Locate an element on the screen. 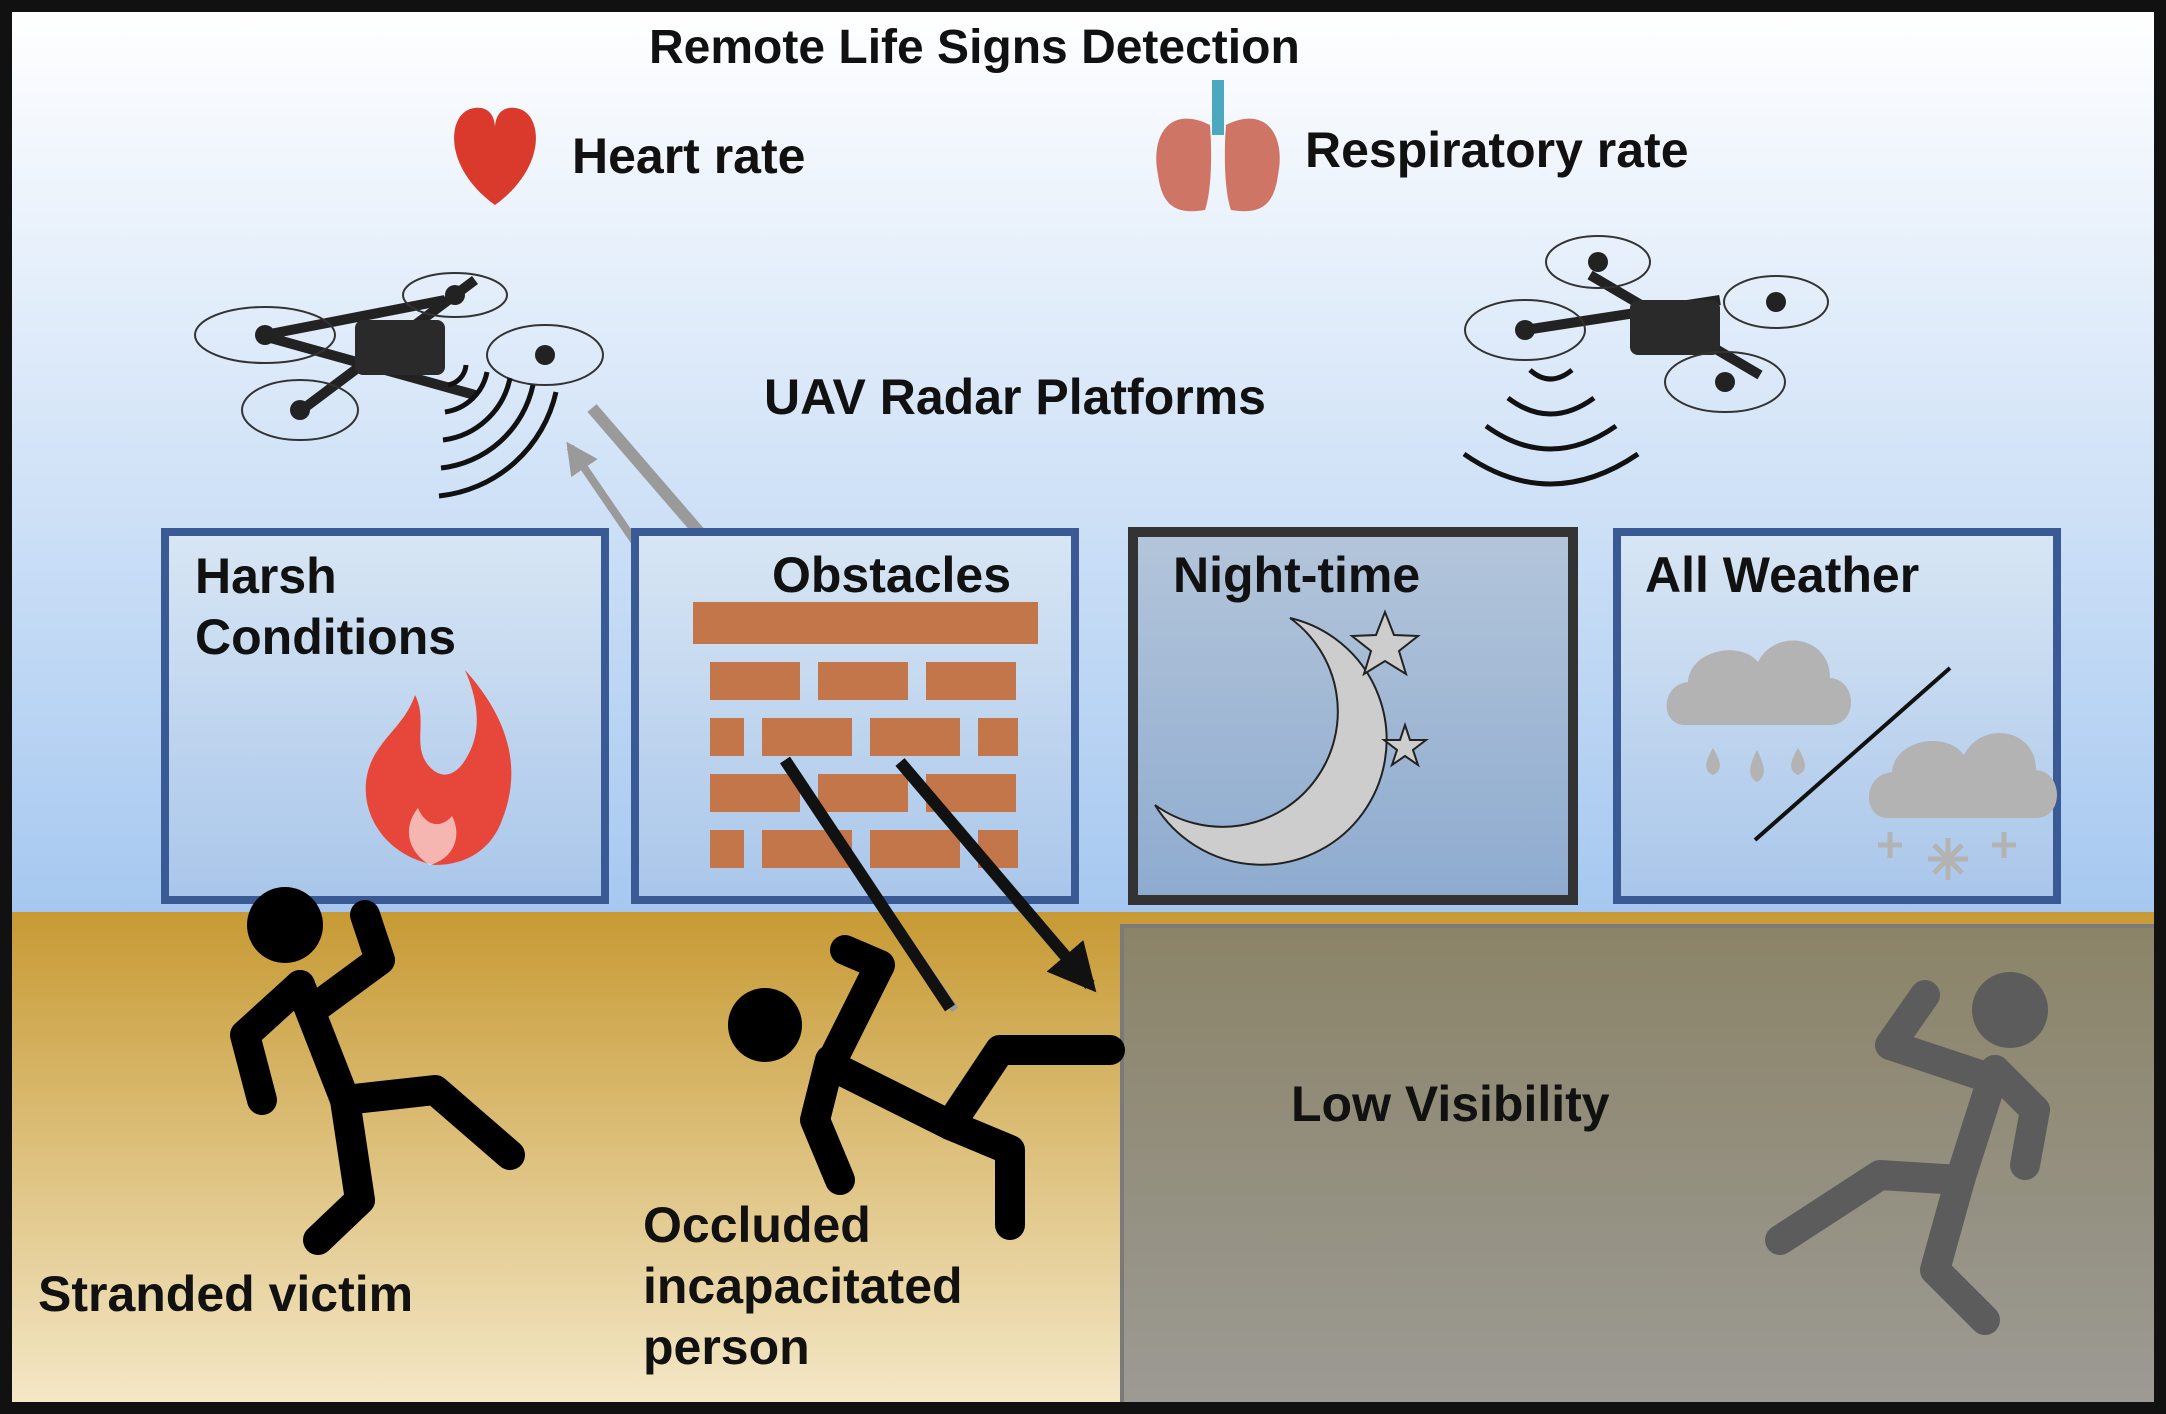  left-radar-waves-icon is located at coordinates (498, 431).